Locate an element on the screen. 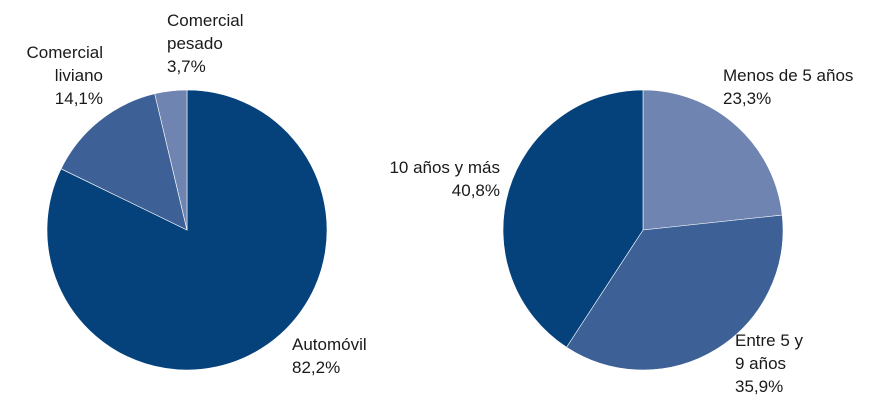  category-label: Comercial liviano is located at coordinates (64, 64).